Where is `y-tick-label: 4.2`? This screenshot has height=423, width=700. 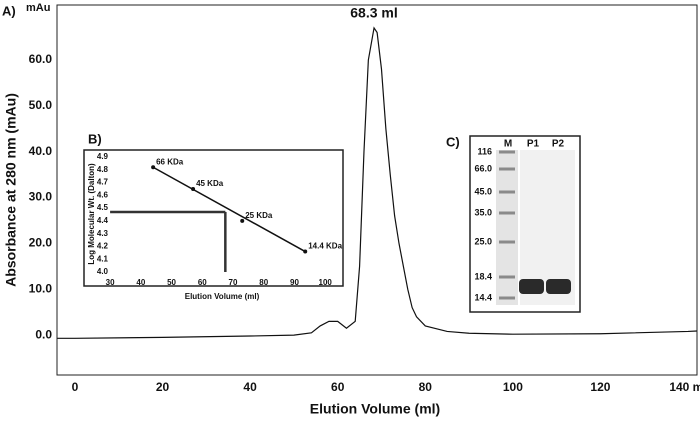 y-tick-label: 4.2 is located at coordinates (103, 246).